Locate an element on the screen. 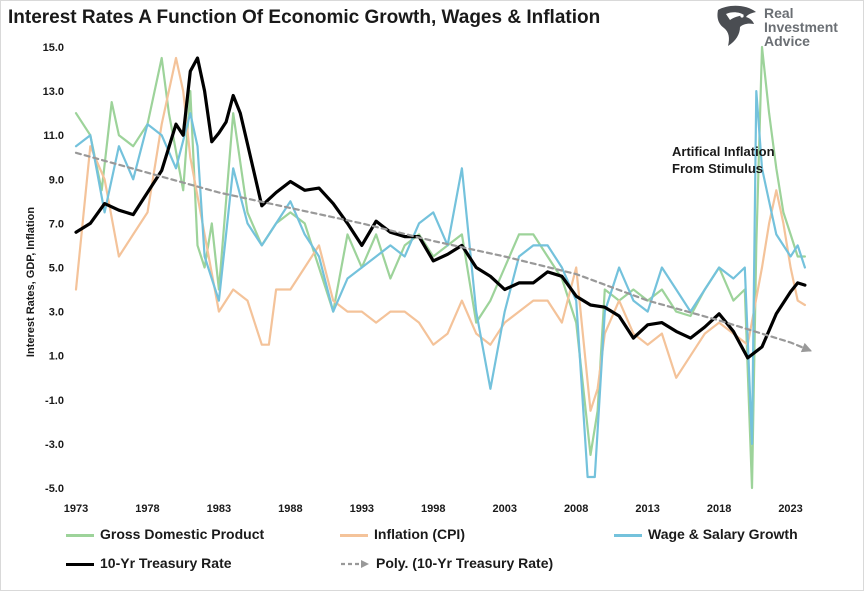  y-tick-label: 3.0 is located at coordinates (56, 313).